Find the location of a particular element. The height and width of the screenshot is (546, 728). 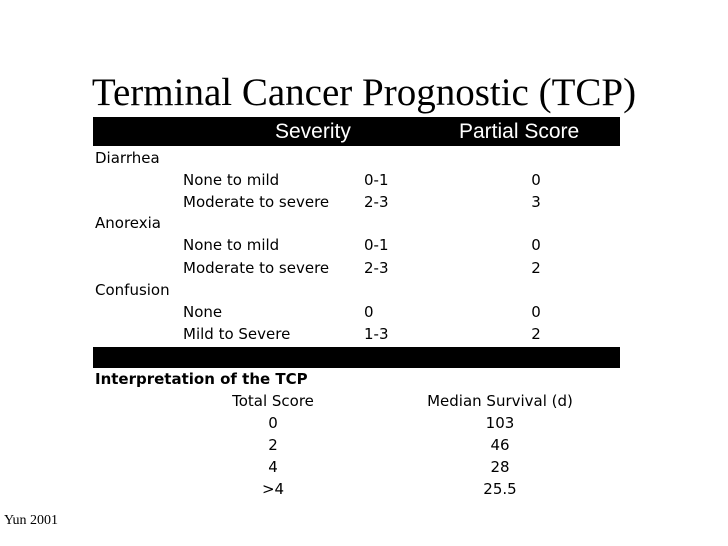

total-score-header: Total Score is located at coordinates (273, 401).